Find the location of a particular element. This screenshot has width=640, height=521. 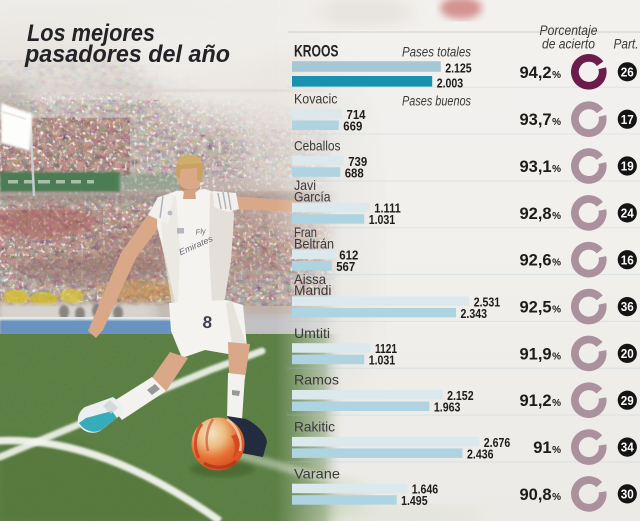

svg-text: García is located at coordinates (312, 197).